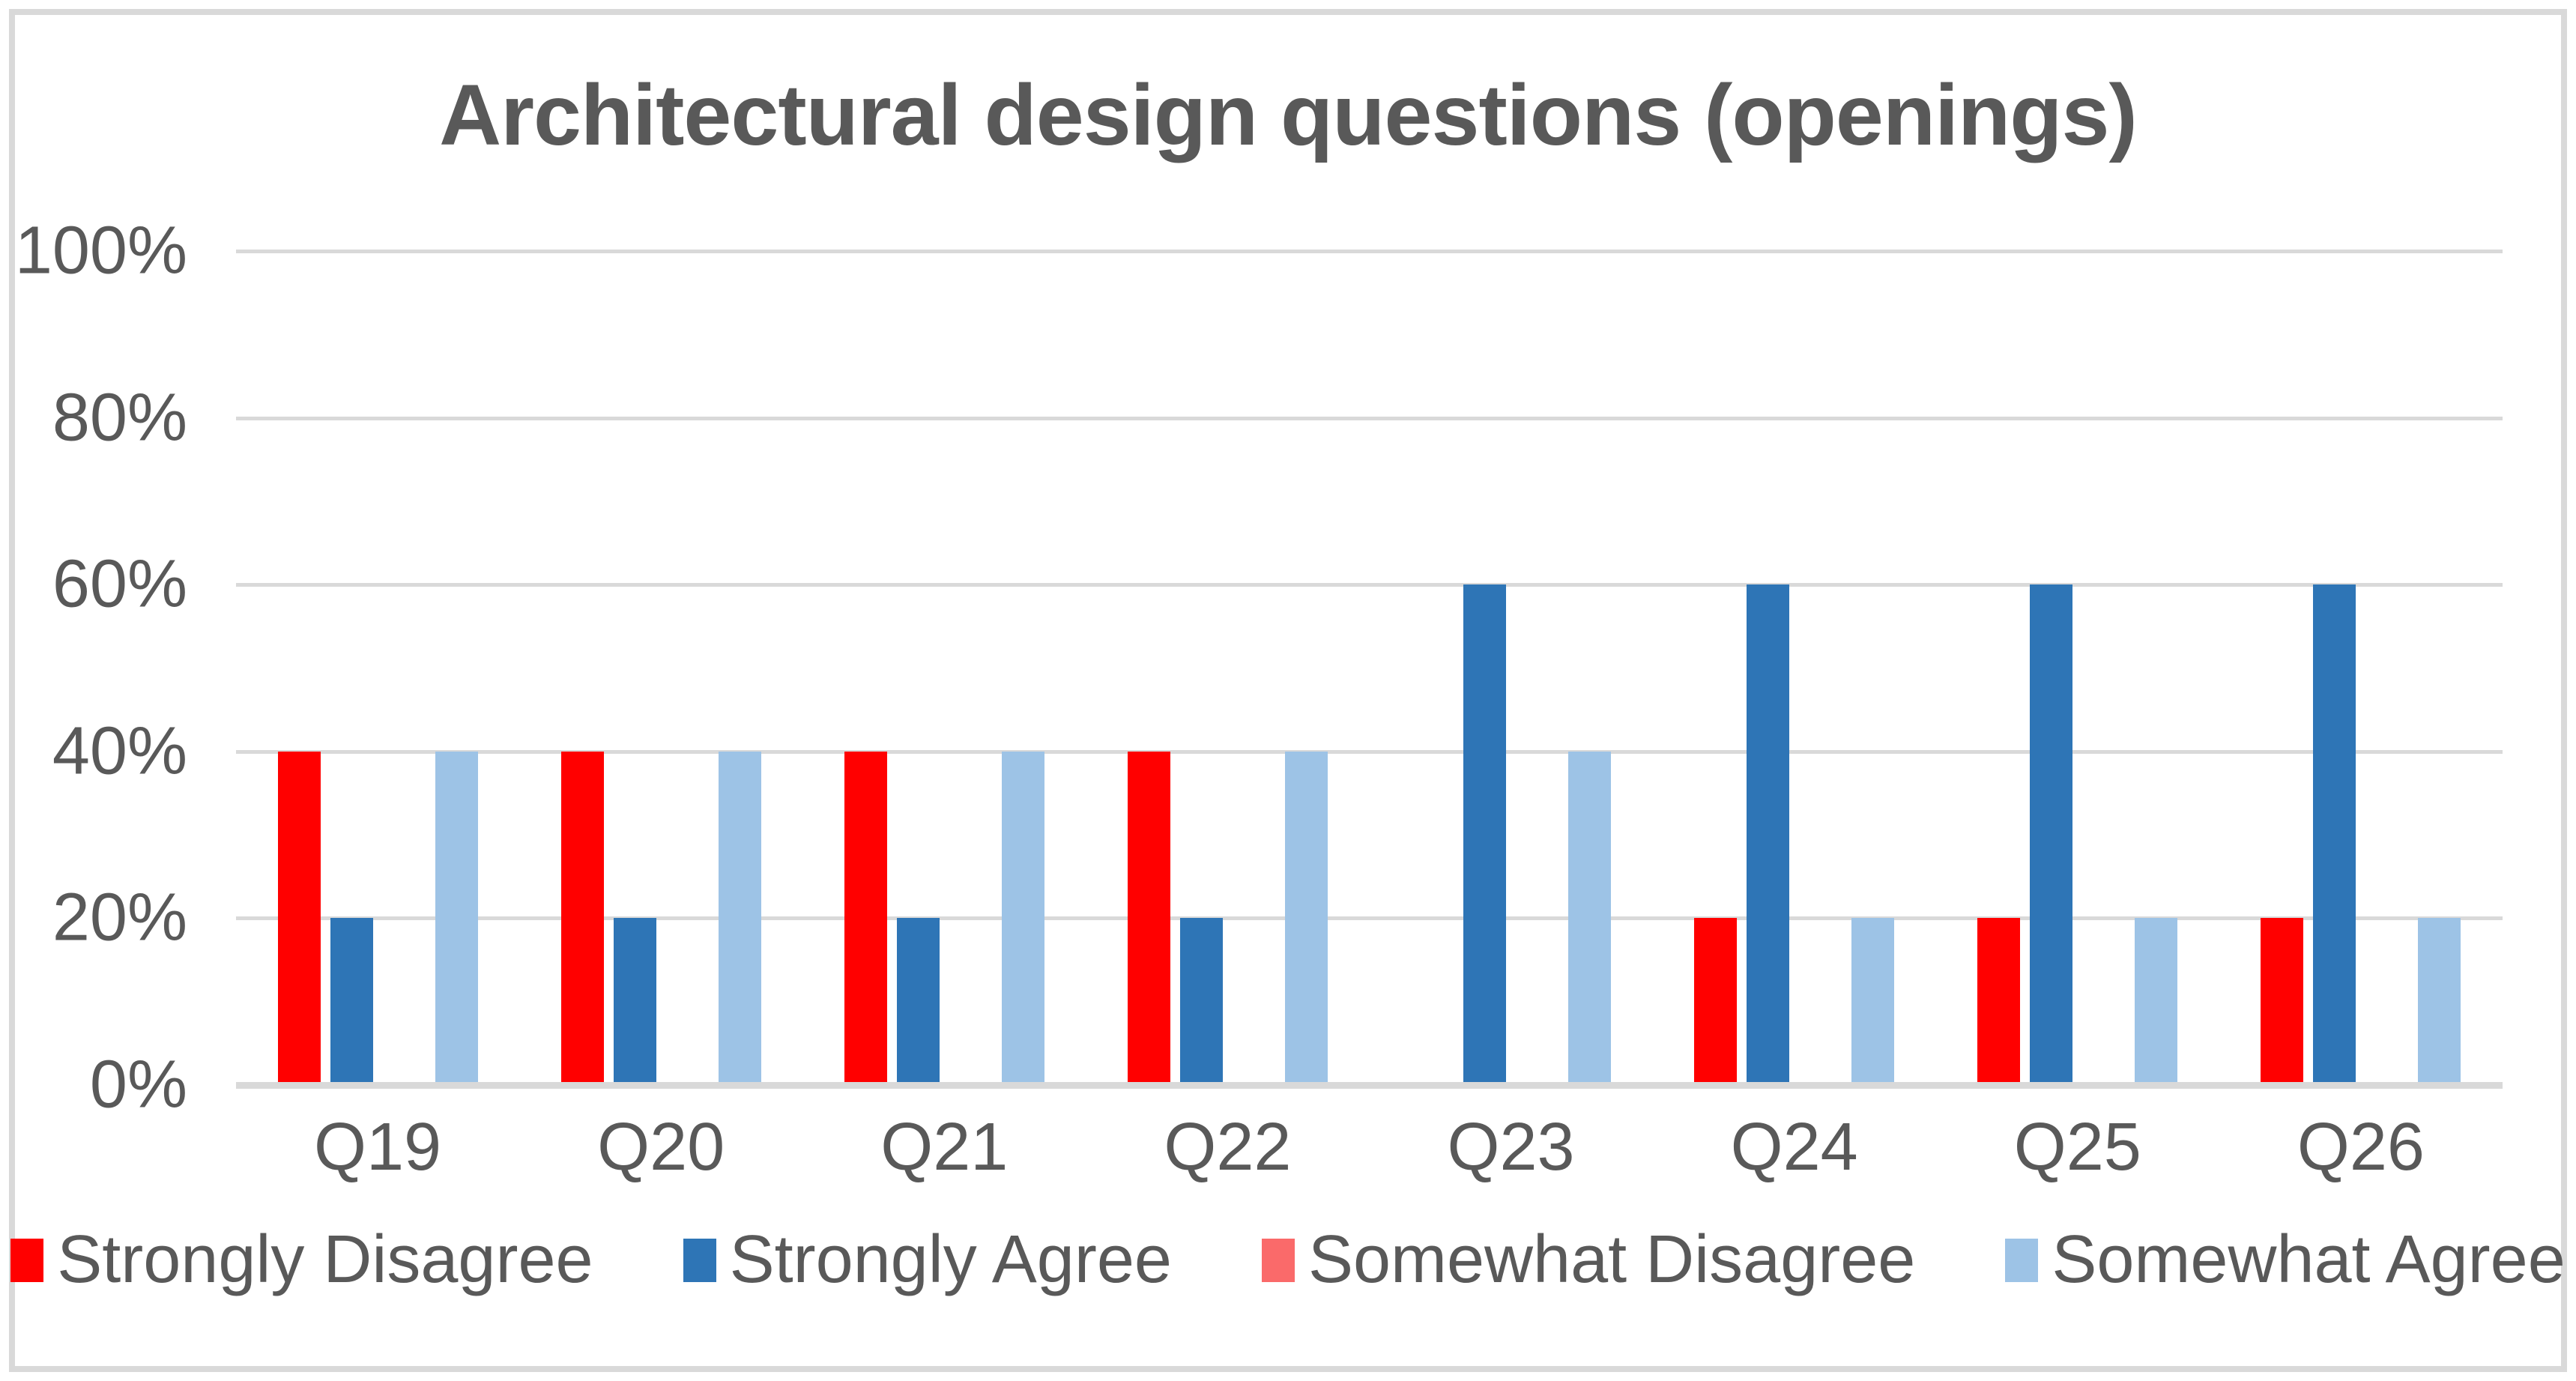 The width and height of the screenshot is (2576, 1381). I want to click on bar-Q25-strongly-disagree, so click(1999, 1001).